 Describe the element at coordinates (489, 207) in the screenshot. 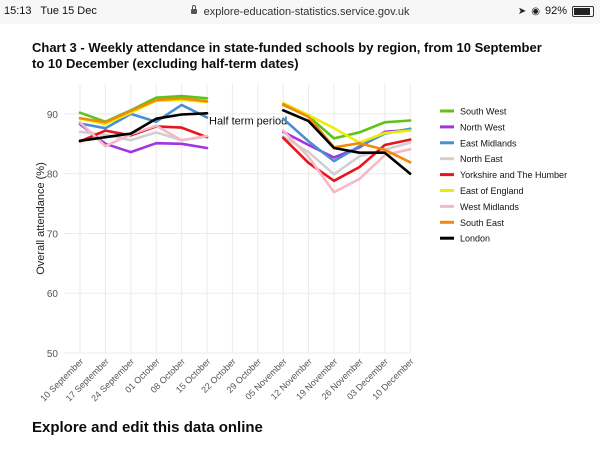

I see `legend-label: West Midlands` at that location.